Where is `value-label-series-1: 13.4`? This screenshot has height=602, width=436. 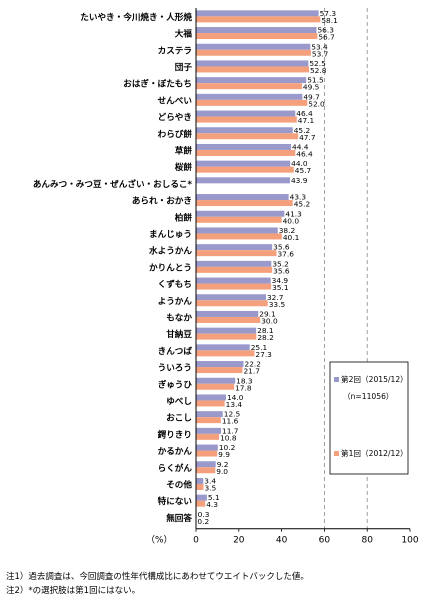
value-label-series-1: 13.4 is located at coordinates (234, 404).